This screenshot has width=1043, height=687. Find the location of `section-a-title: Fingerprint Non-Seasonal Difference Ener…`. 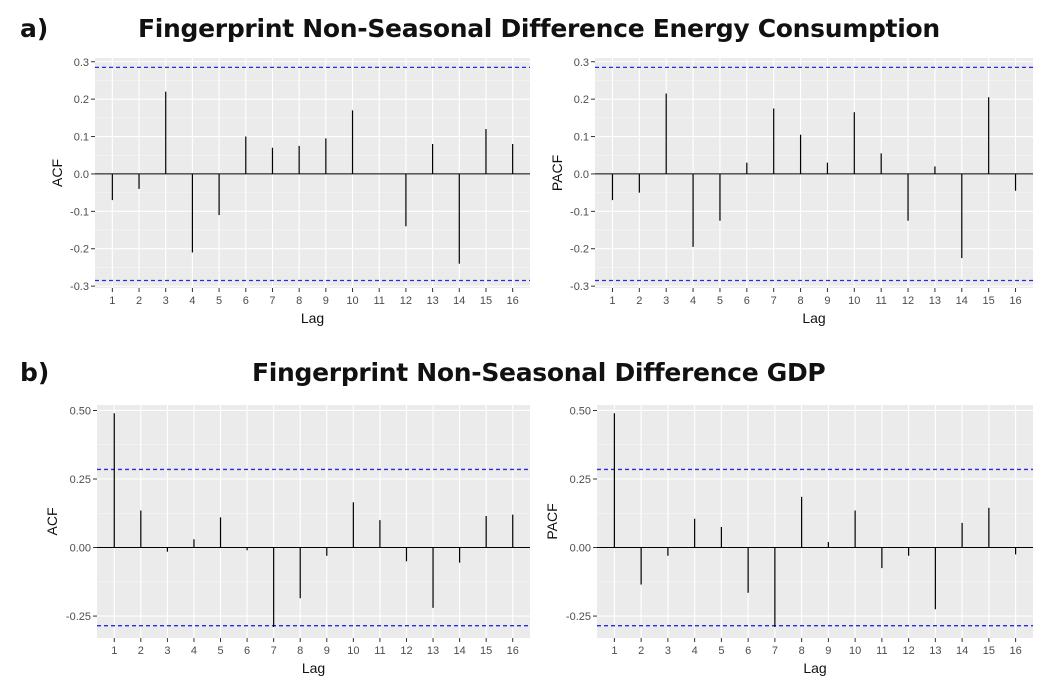

section-a-title: Fingerprint Non-Seasonal Difference Ener… is located at coordinates (539, 28).